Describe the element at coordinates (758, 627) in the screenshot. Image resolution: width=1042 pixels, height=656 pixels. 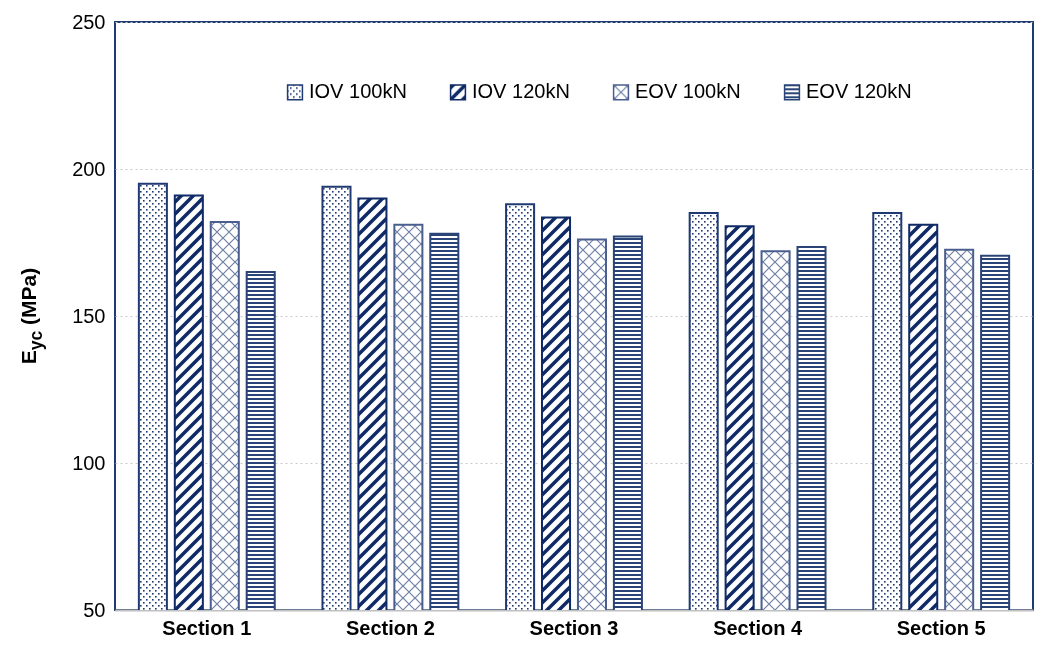
I see `x-tick-label: Section 4` at that location.